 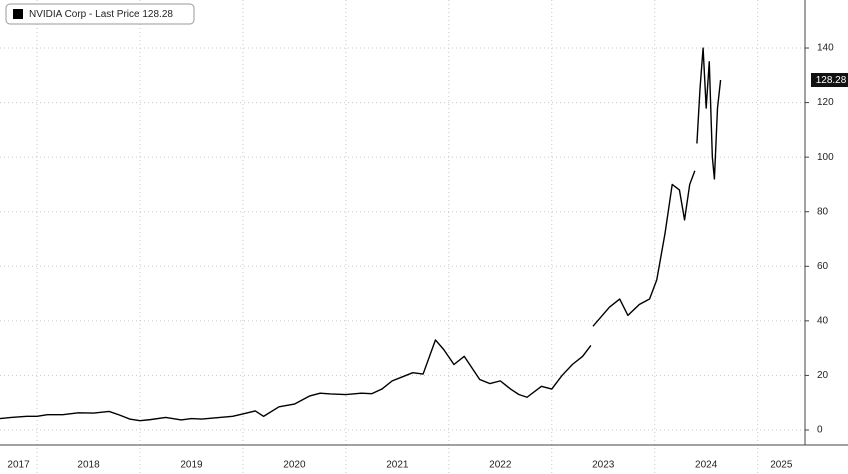 I want to click on y-tick-label: 20, so click(x=823, y=375).